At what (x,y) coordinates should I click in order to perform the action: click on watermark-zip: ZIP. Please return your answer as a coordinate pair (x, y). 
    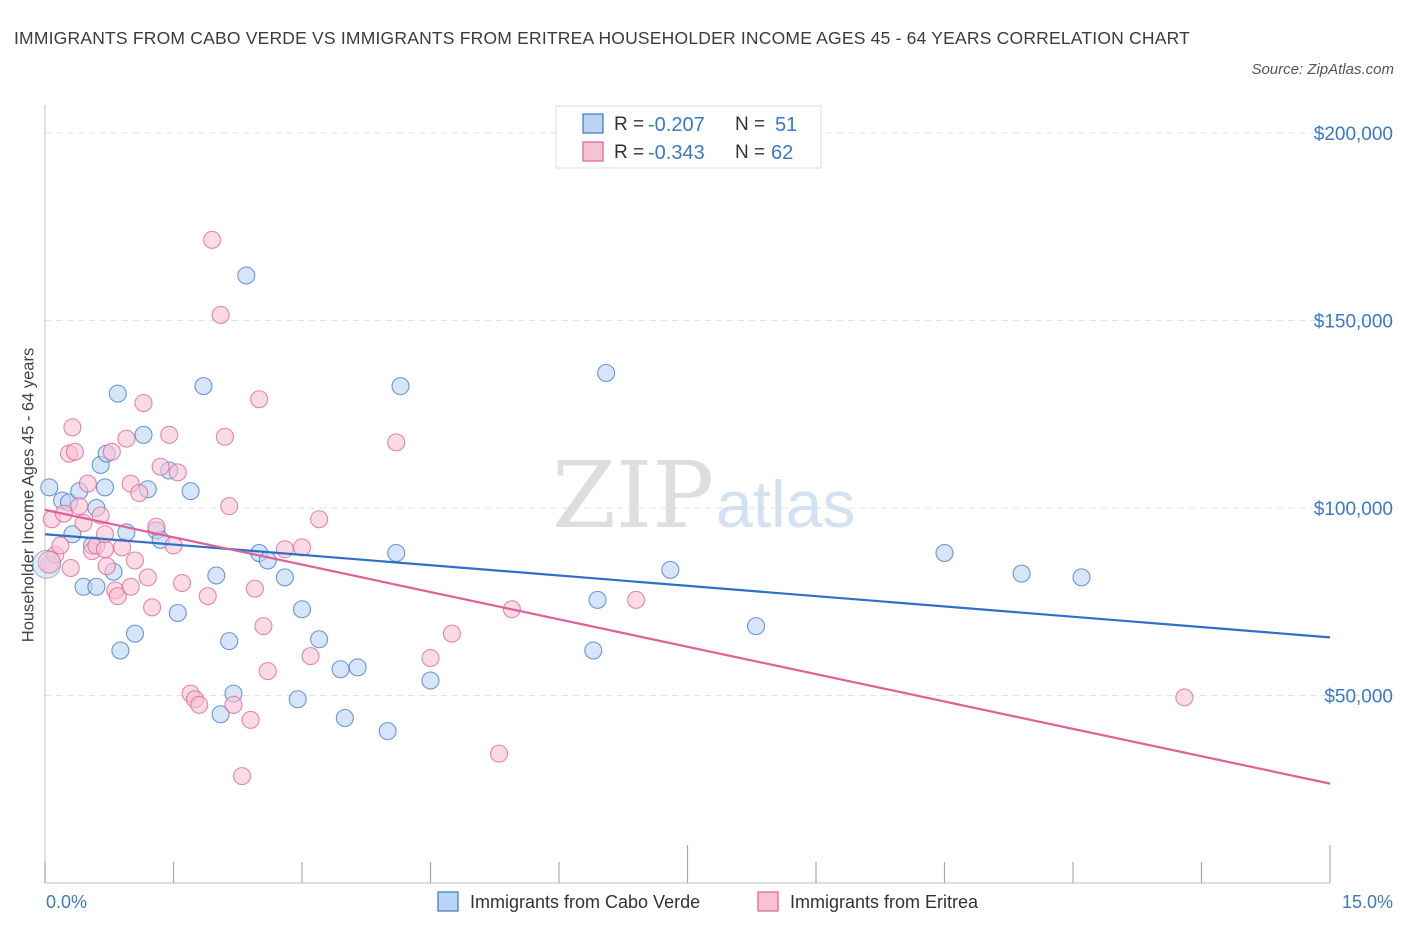
    Looking at the image, I should click on (633, 495).